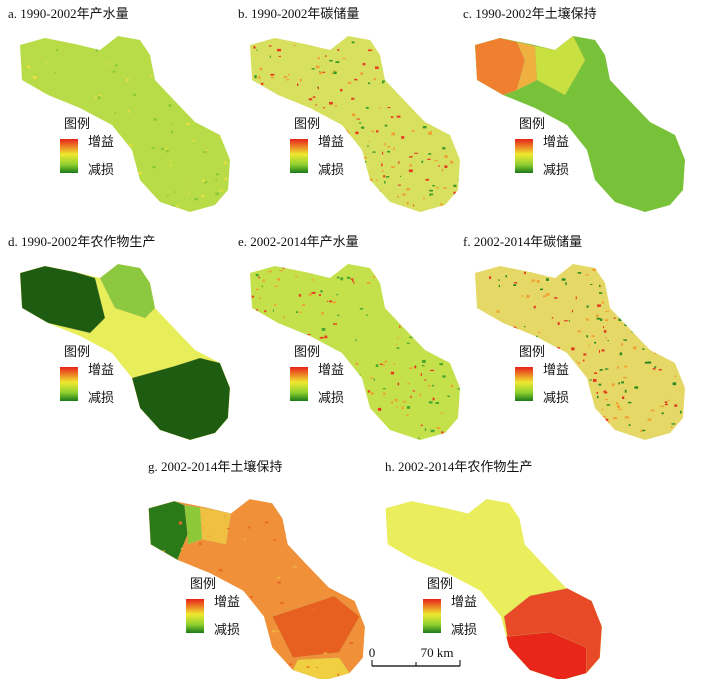  What do you see at coordinates (458, 466) in the screenshot?
I see `panel-title: h. 2002-2014年农作物生产` at bounding box center [458, 466].